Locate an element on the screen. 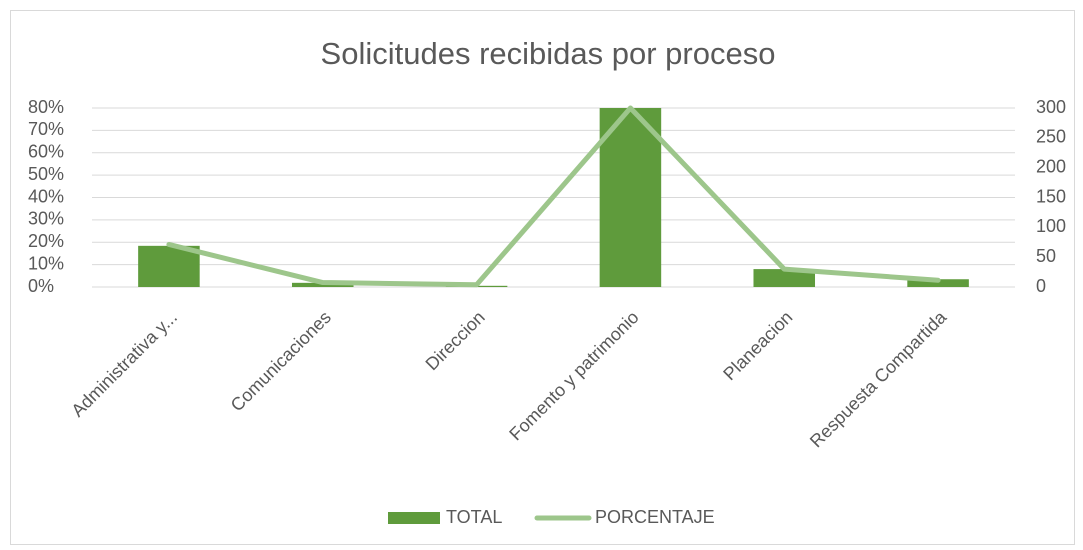  y2-tick-label: 0 is located at coordinates (1041, 286).